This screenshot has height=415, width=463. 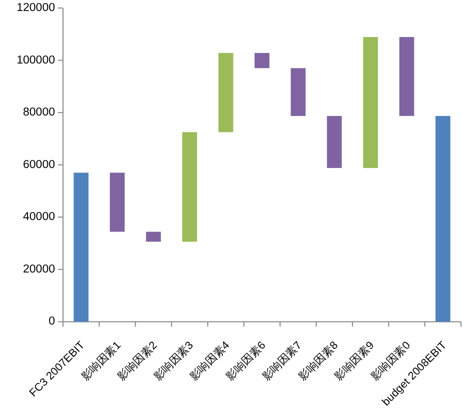 What do you see at coordinates (39, 112) in the screenshot?
I see `y-tick-label: 80000` at bounding box center [39, 112].